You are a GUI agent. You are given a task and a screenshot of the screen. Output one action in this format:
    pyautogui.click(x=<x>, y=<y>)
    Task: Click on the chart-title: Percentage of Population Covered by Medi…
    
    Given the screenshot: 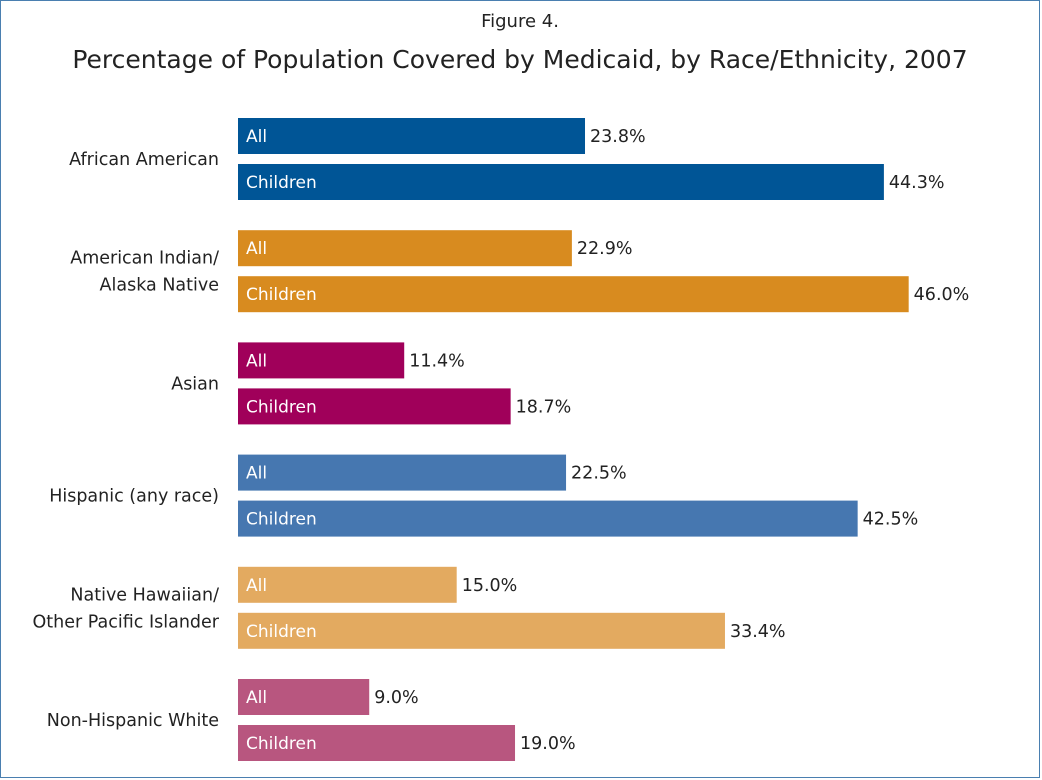 What is the action you would take?
    pyautogui.click(x=520, y=59)
    